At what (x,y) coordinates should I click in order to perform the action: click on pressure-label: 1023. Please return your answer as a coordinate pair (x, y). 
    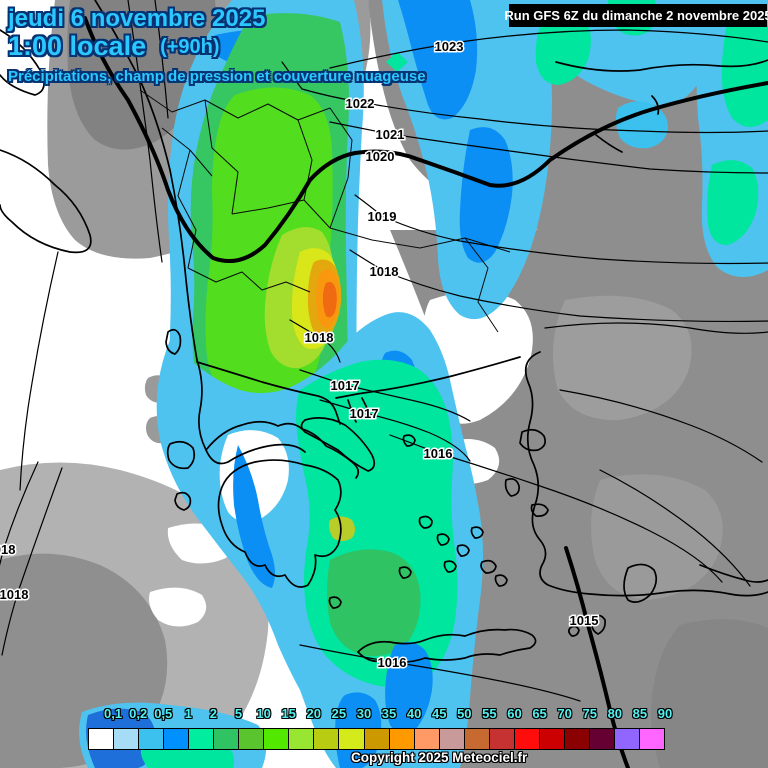
    Looking at the image, I should click on (449, 46).